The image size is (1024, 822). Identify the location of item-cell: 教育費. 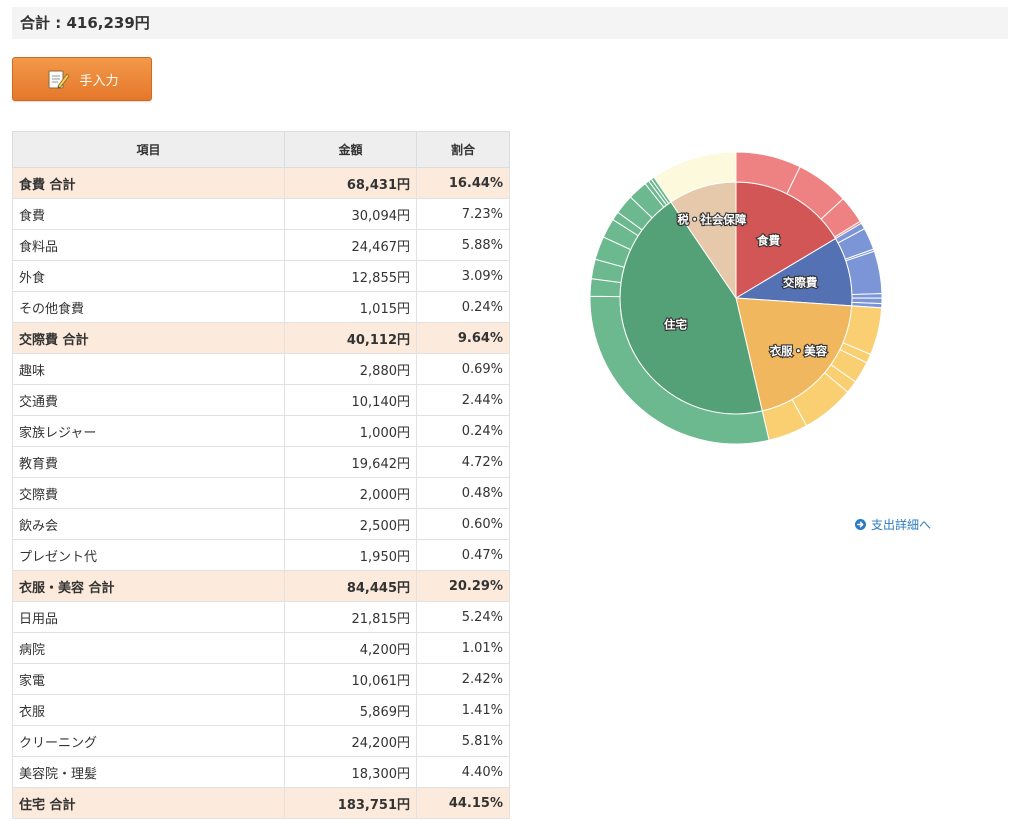
(148, 462).